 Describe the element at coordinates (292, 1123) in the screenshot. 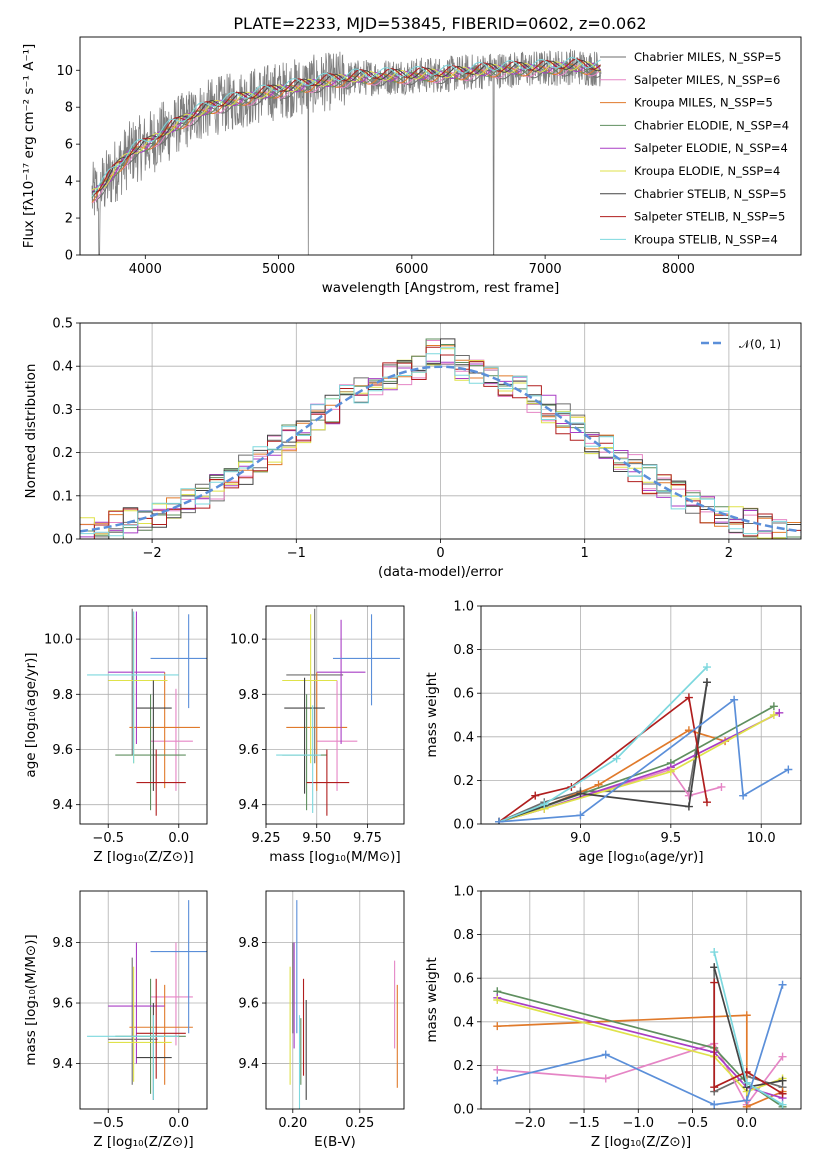

I see `x-tick-label: 0.20` at that location.